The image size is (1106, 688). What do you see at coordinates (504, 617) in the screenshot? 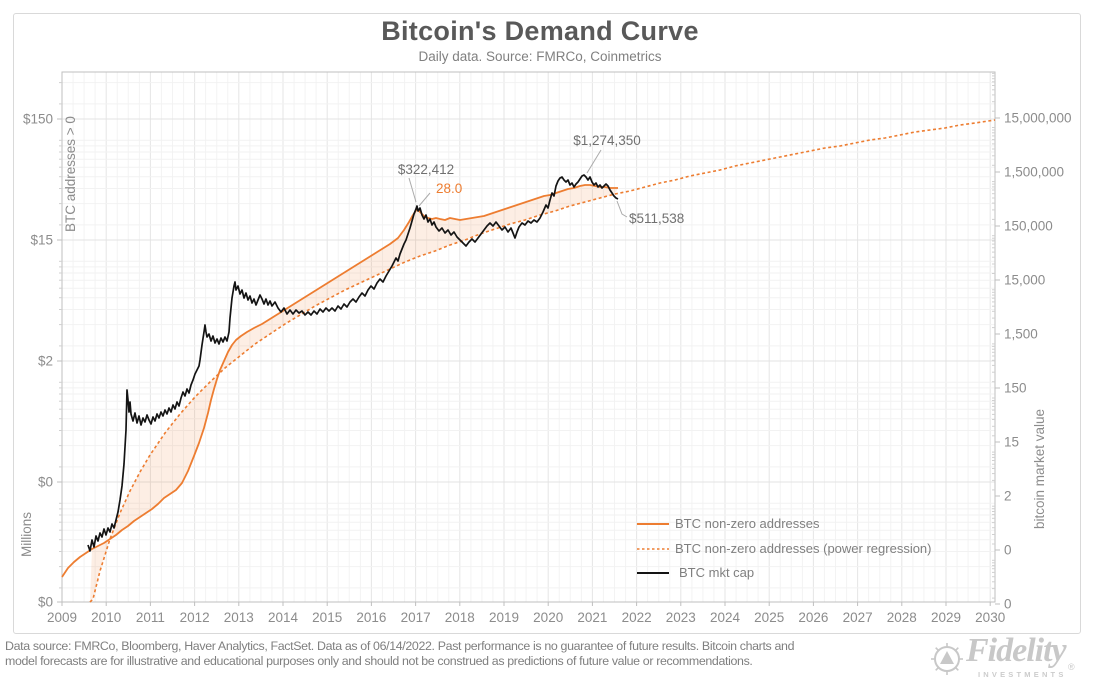
I see `x-axis-year-label: 2019` at bounding box center [504, 617].